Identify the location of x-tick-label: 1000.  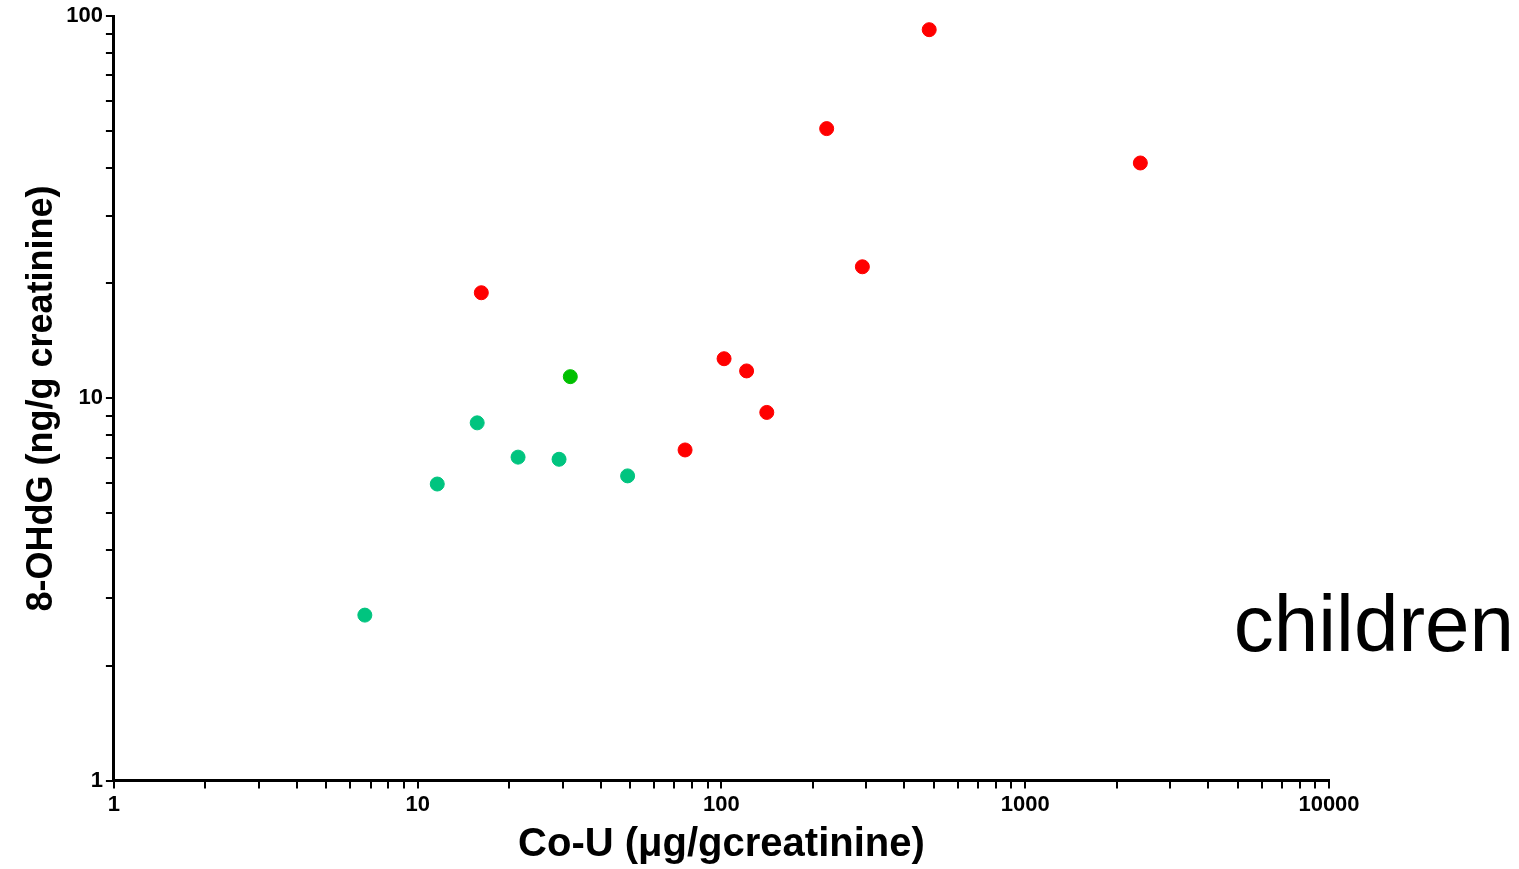
(1025, 803).